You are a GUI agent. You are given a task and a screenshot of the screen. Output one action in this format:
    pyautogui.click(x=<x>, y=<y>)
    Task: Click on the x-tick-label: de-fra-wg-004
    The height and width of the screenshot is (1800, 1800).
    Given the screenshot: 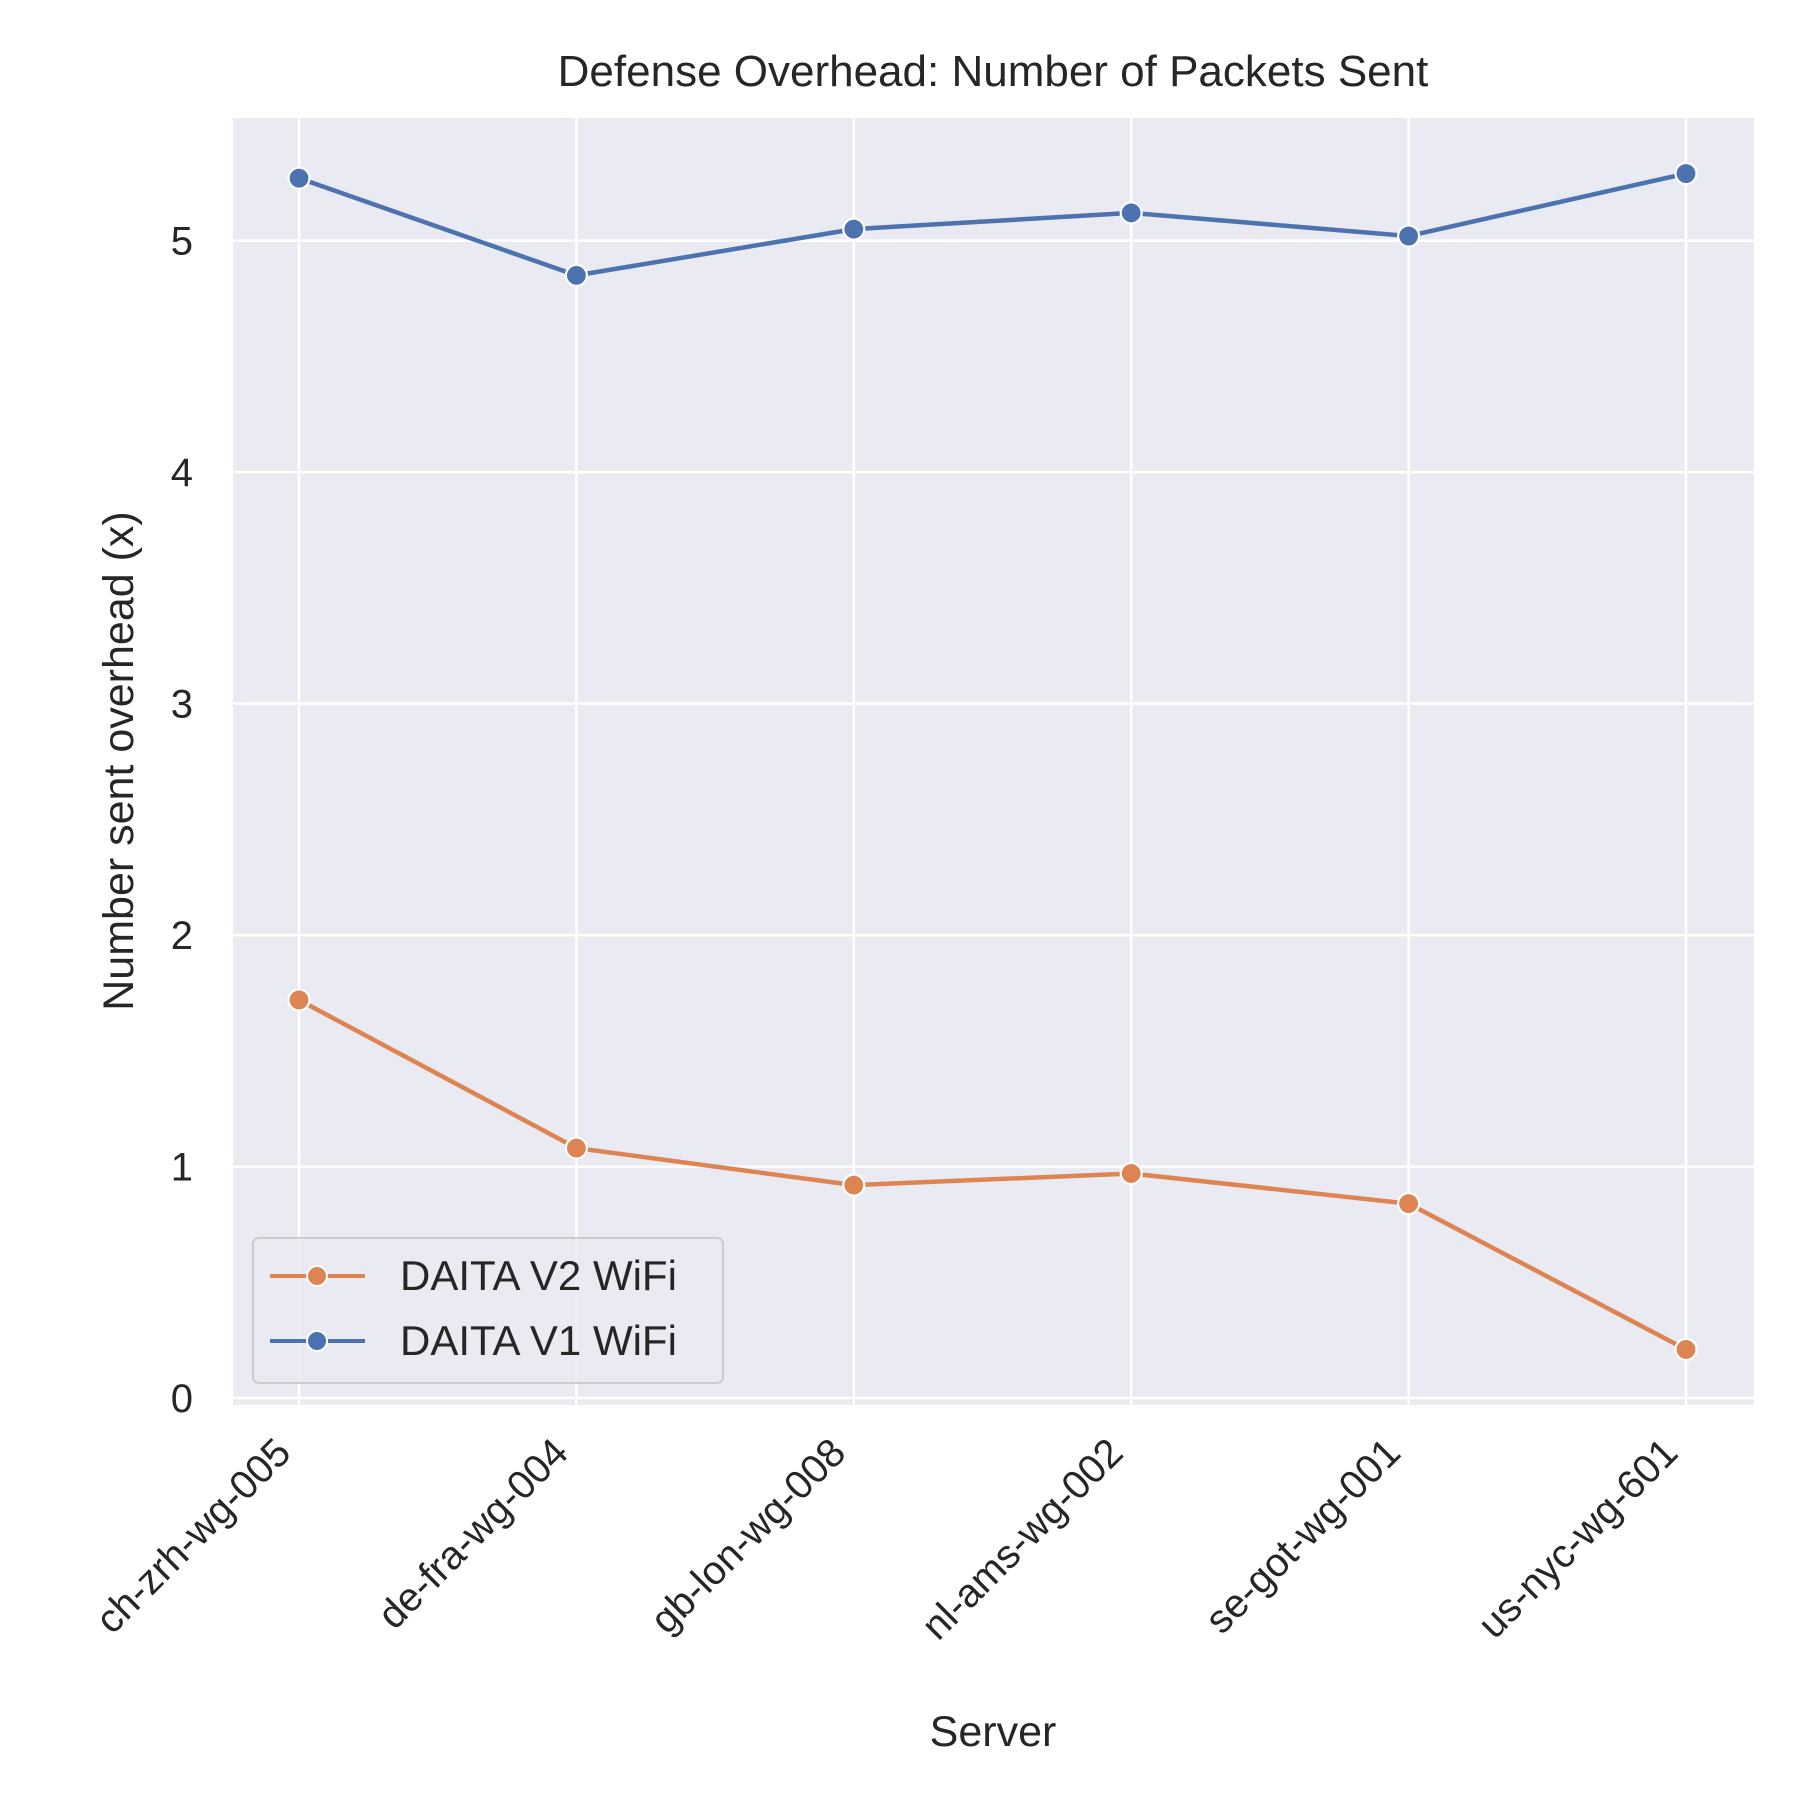 What is the action you would take?
    pyautogui.click(x=473, y=1533)
    